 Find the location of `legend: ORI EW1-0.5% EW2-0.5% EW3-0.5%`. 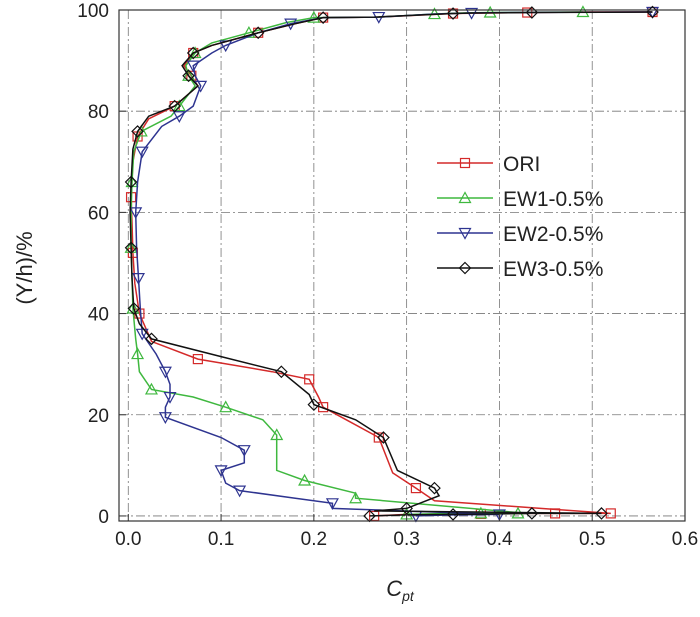

legend: ORI EW1-0.5% EW2-0.5% EW3-0.5% is located at coordinates (520, 217).